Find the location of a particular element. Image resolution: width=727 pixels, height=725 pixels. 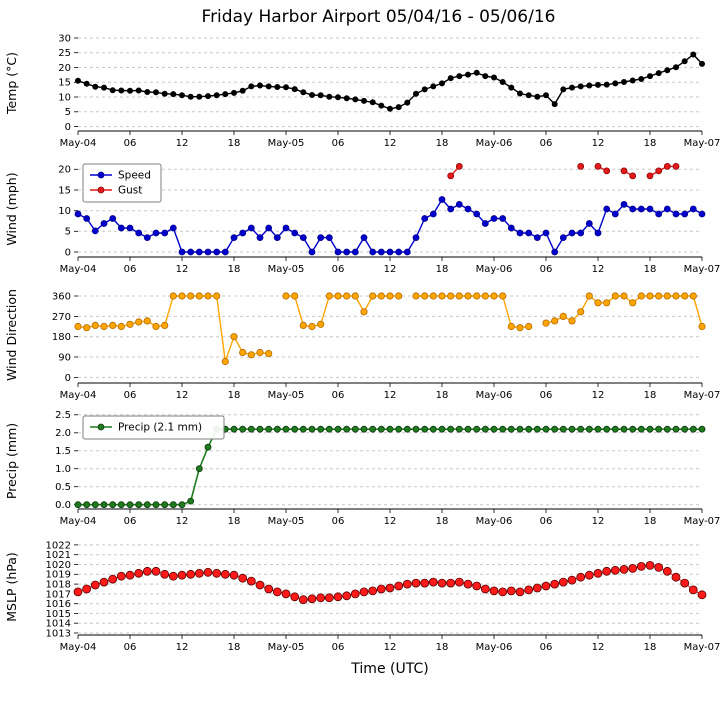

svg-text: 0.0 is located at coordinates (63, 505).